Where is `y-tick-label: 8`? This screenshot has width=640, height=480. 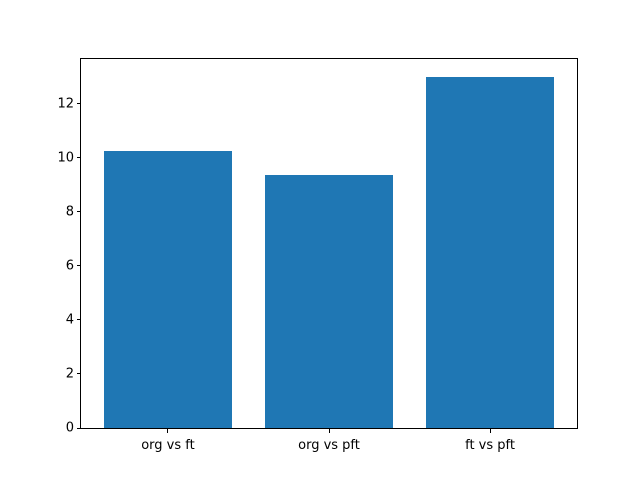 y-tick-label: 8 is located at coordinates (69, 212).